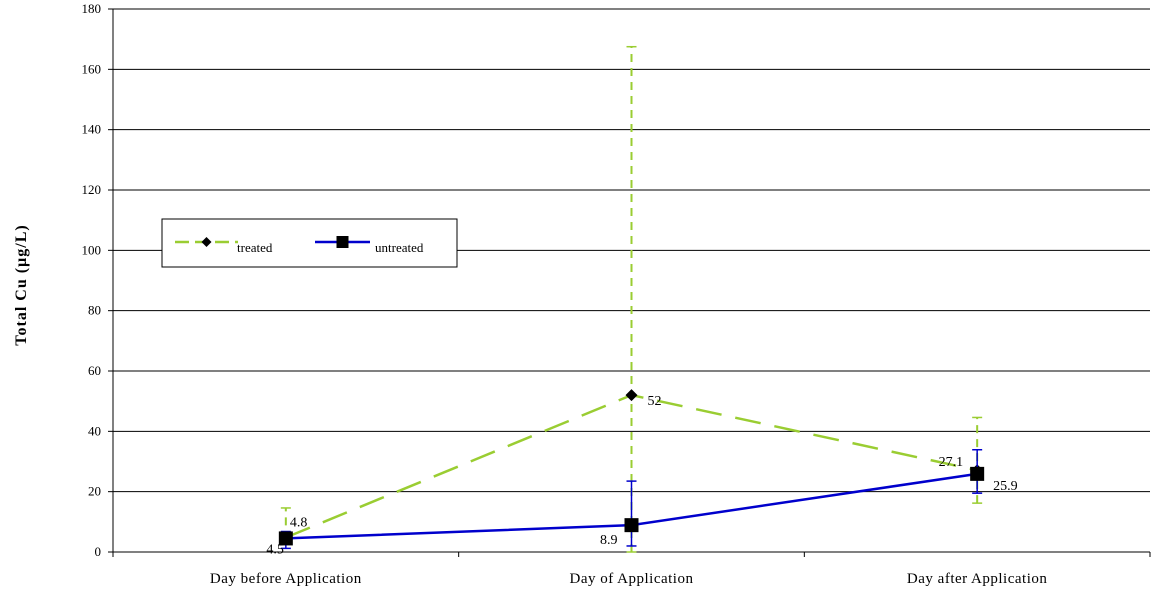  I want to click on data-label: 4.8, so click(299, 523).